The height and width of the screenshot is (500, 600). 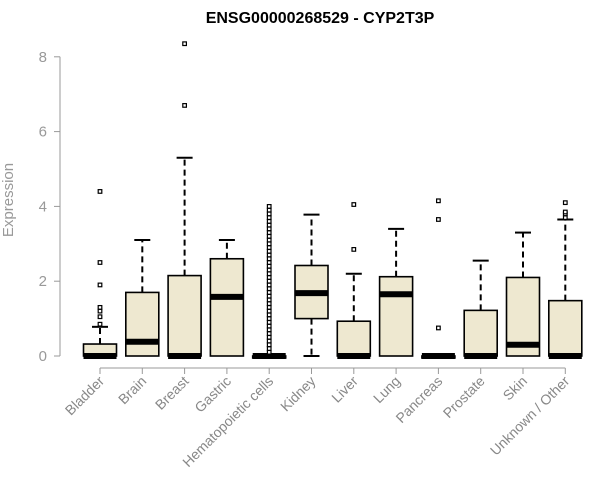 I want to click on y-tick-label: 2, so click(x=43, y=281).